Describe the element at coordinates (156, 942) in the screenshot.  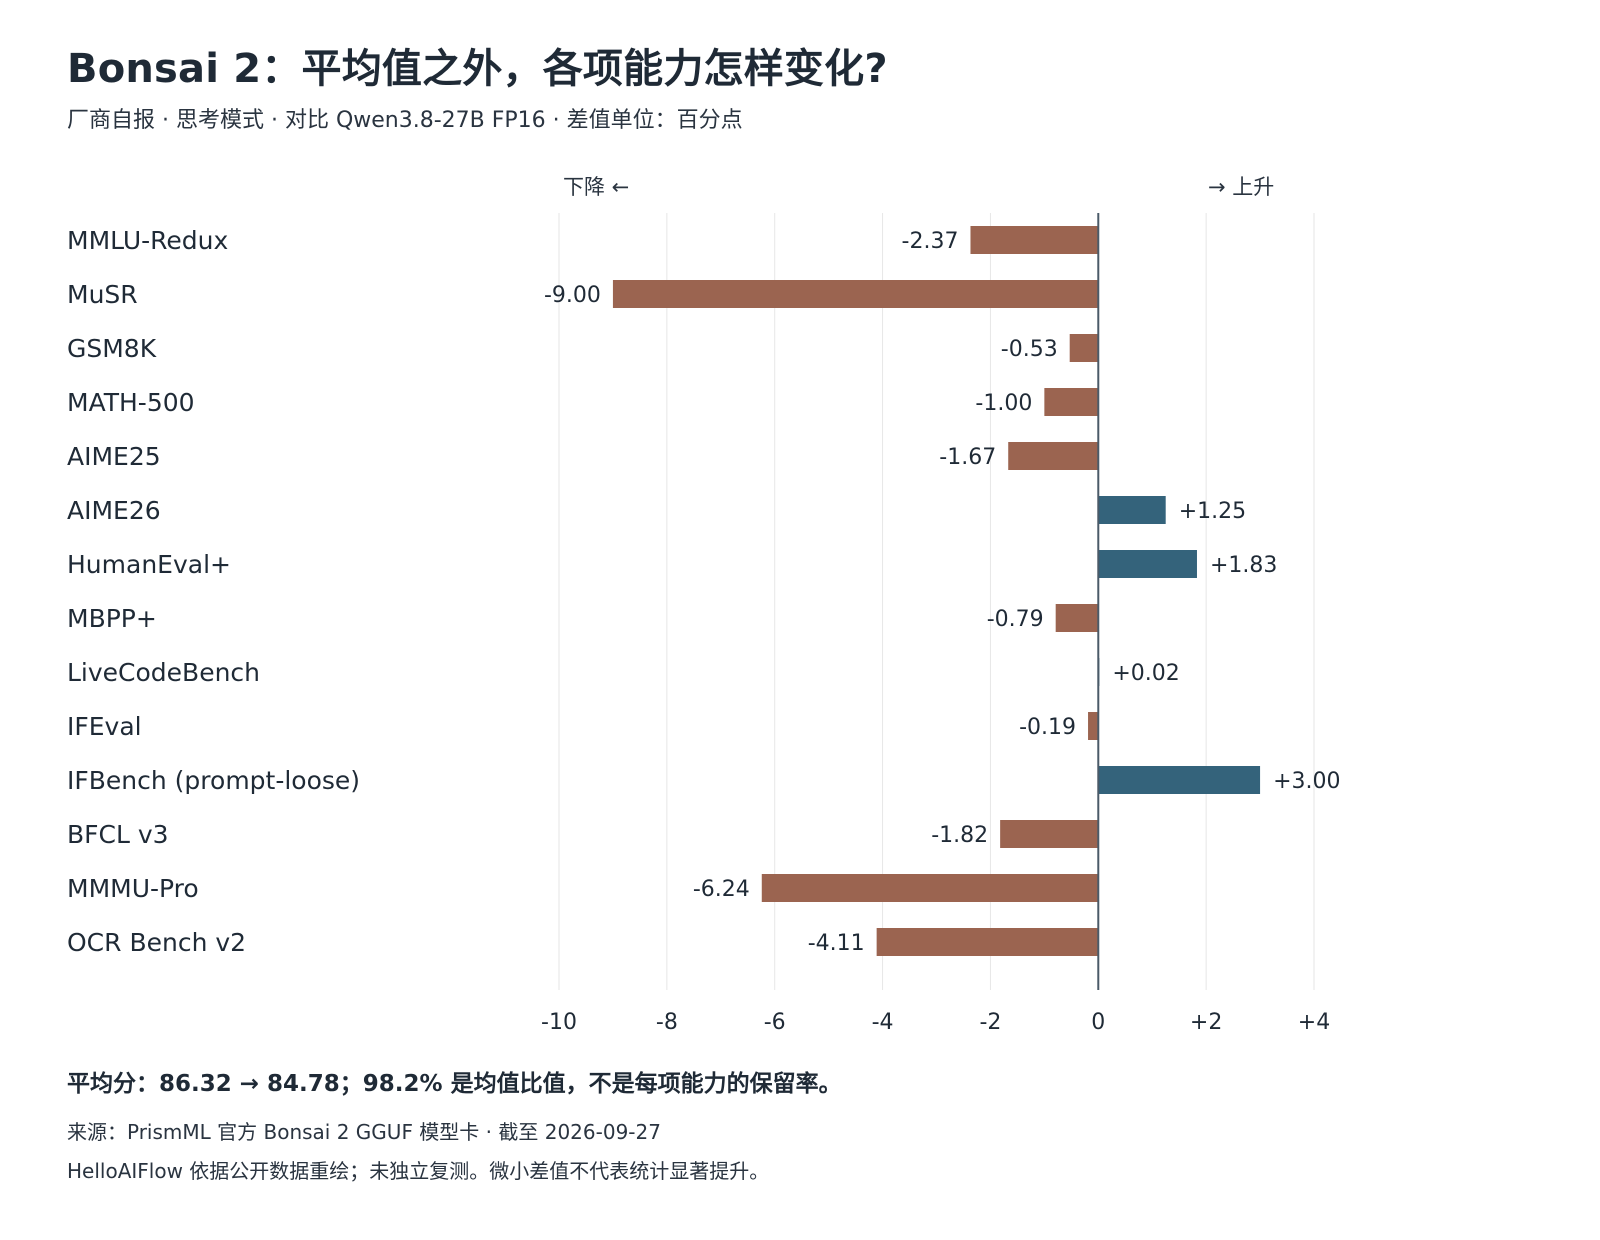
I see `category-label: OCR Bench v2` at that location.